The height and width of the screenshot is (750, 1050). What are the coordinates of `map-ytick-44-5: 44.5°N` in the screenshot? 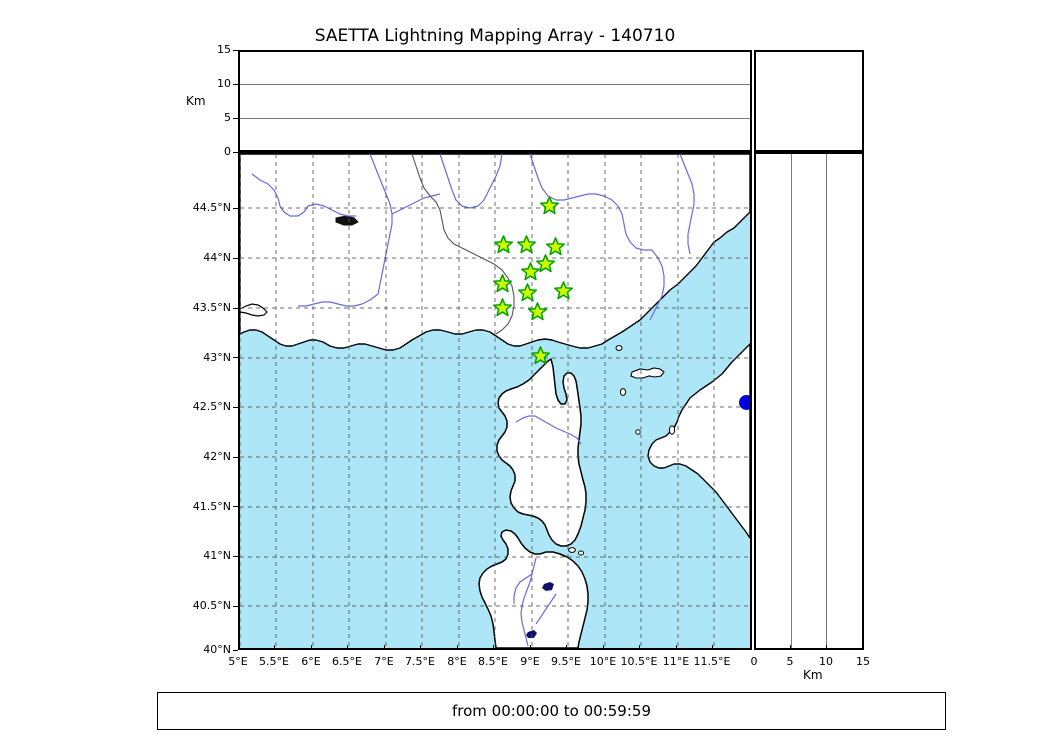 It's located at (211, 207).